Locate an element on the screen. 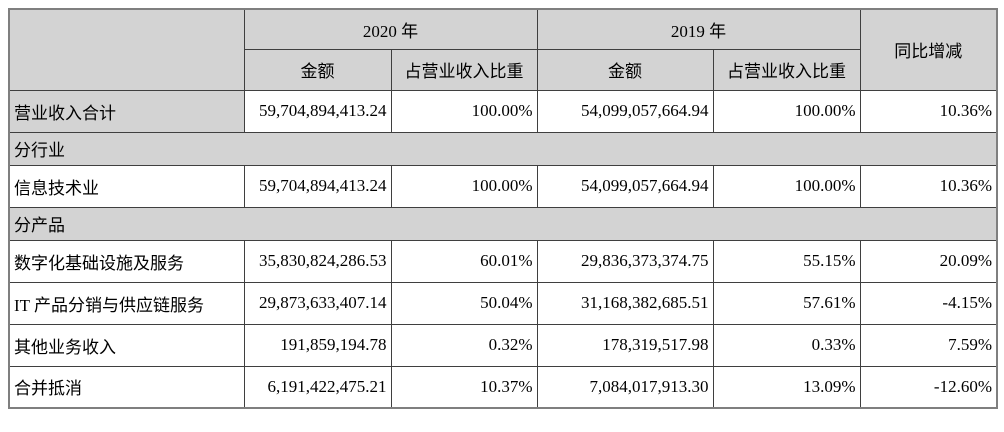 The width and height of the screenshot is (1004, 432). row-label: 信息技术业 is located at coordinates (126, 186).